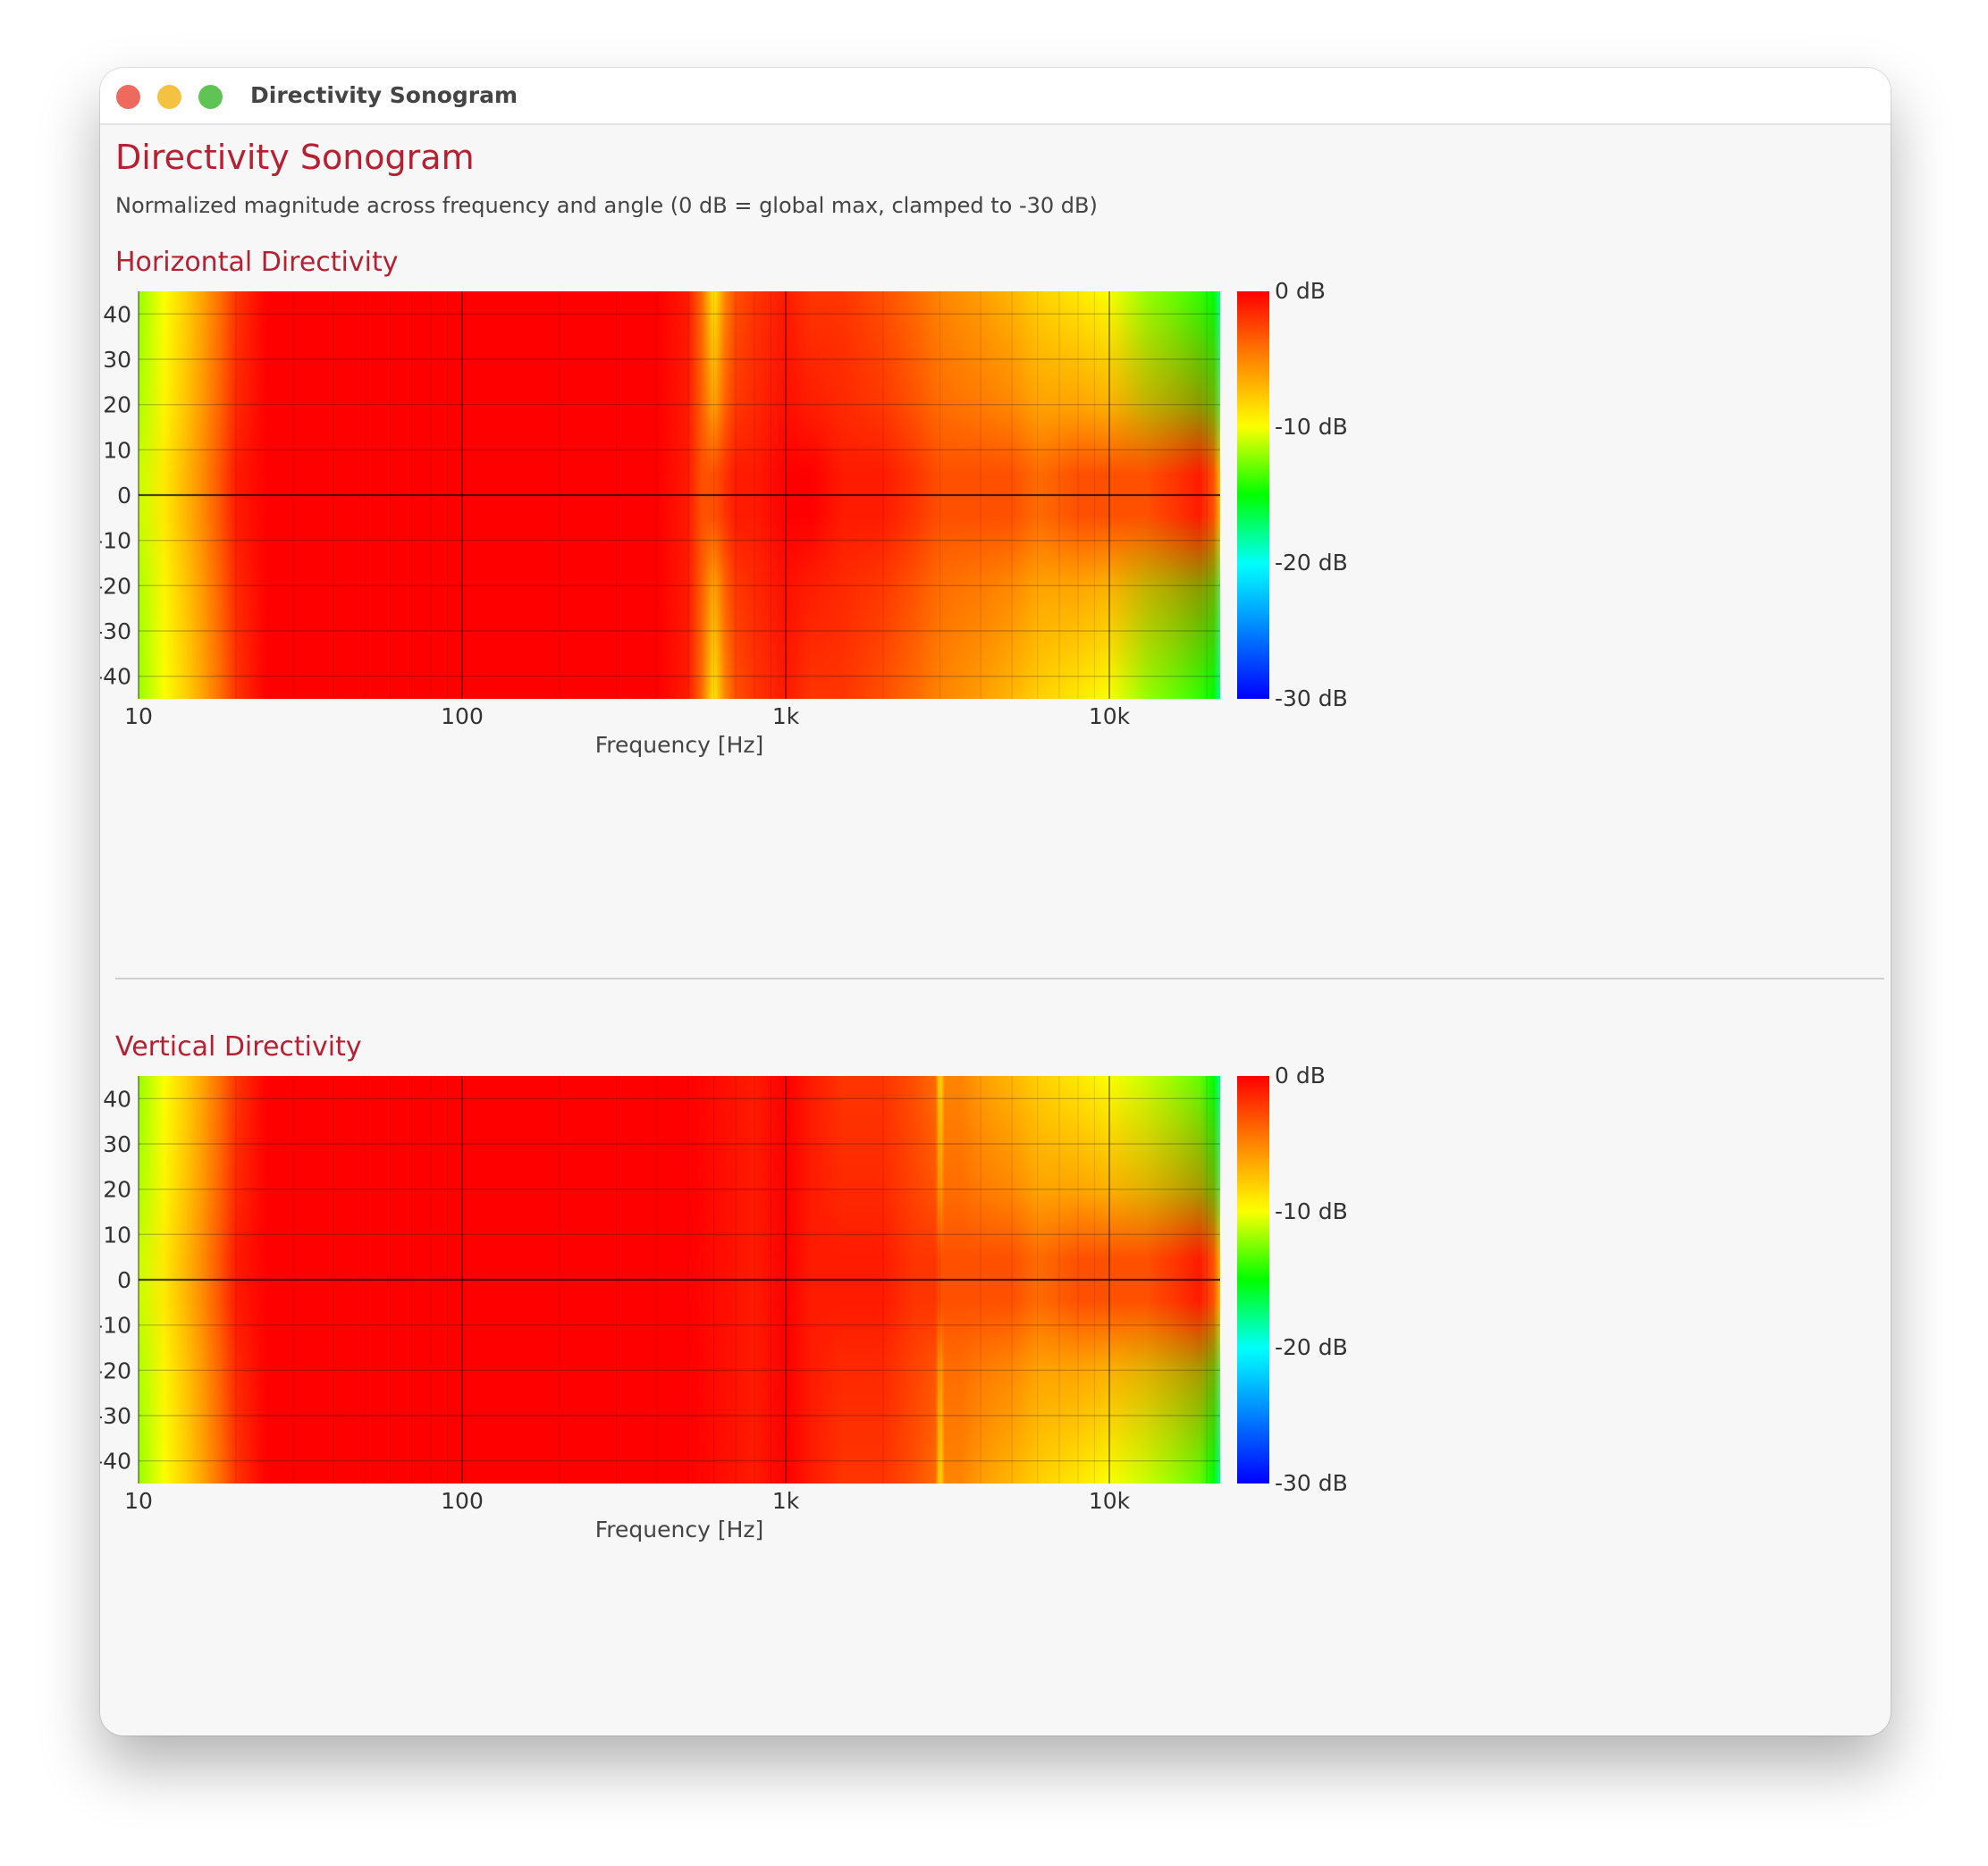 Image resolution: width=1988 pixels, height=1866 pixels. What do you see at coordinates (257, 262) in the screenshot?
I see `horizontal-section-title: Horizontal Directivity` at bounding box center [257, 262].